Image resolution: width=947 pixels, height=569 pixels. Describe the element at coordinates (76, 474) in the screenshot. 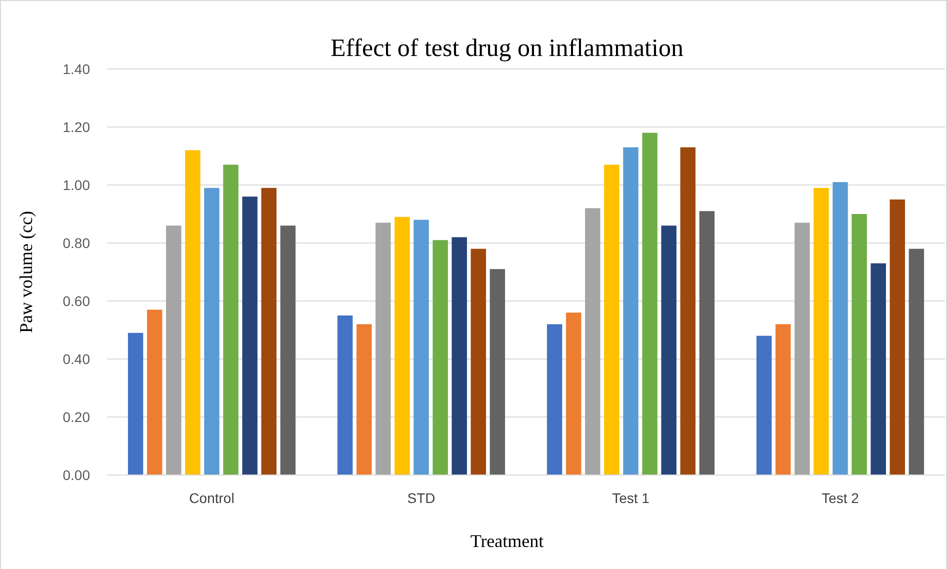

I see `y-tick-label: 0.00` at that location.